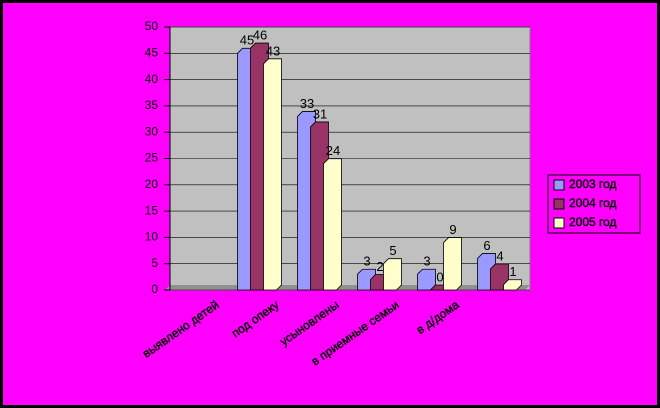  I want to click on data-label: 45, so click(247, 40).